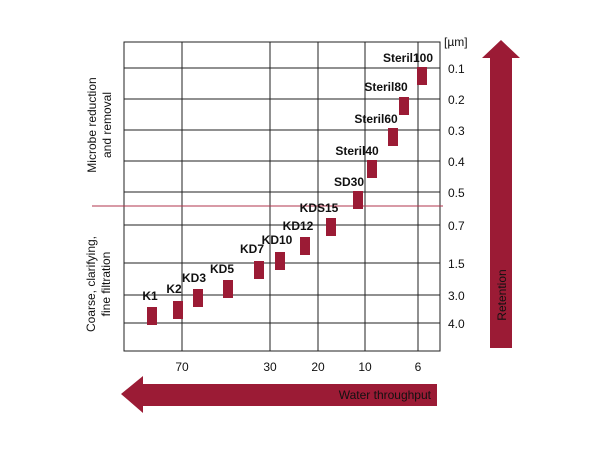 Image resolution: width=610 pixels, height=450 pixels. What do you see at coordinates (252, 249) in the screenshot?
I see `filter-label-kd7: KD7` at bounding box center [252, 249].